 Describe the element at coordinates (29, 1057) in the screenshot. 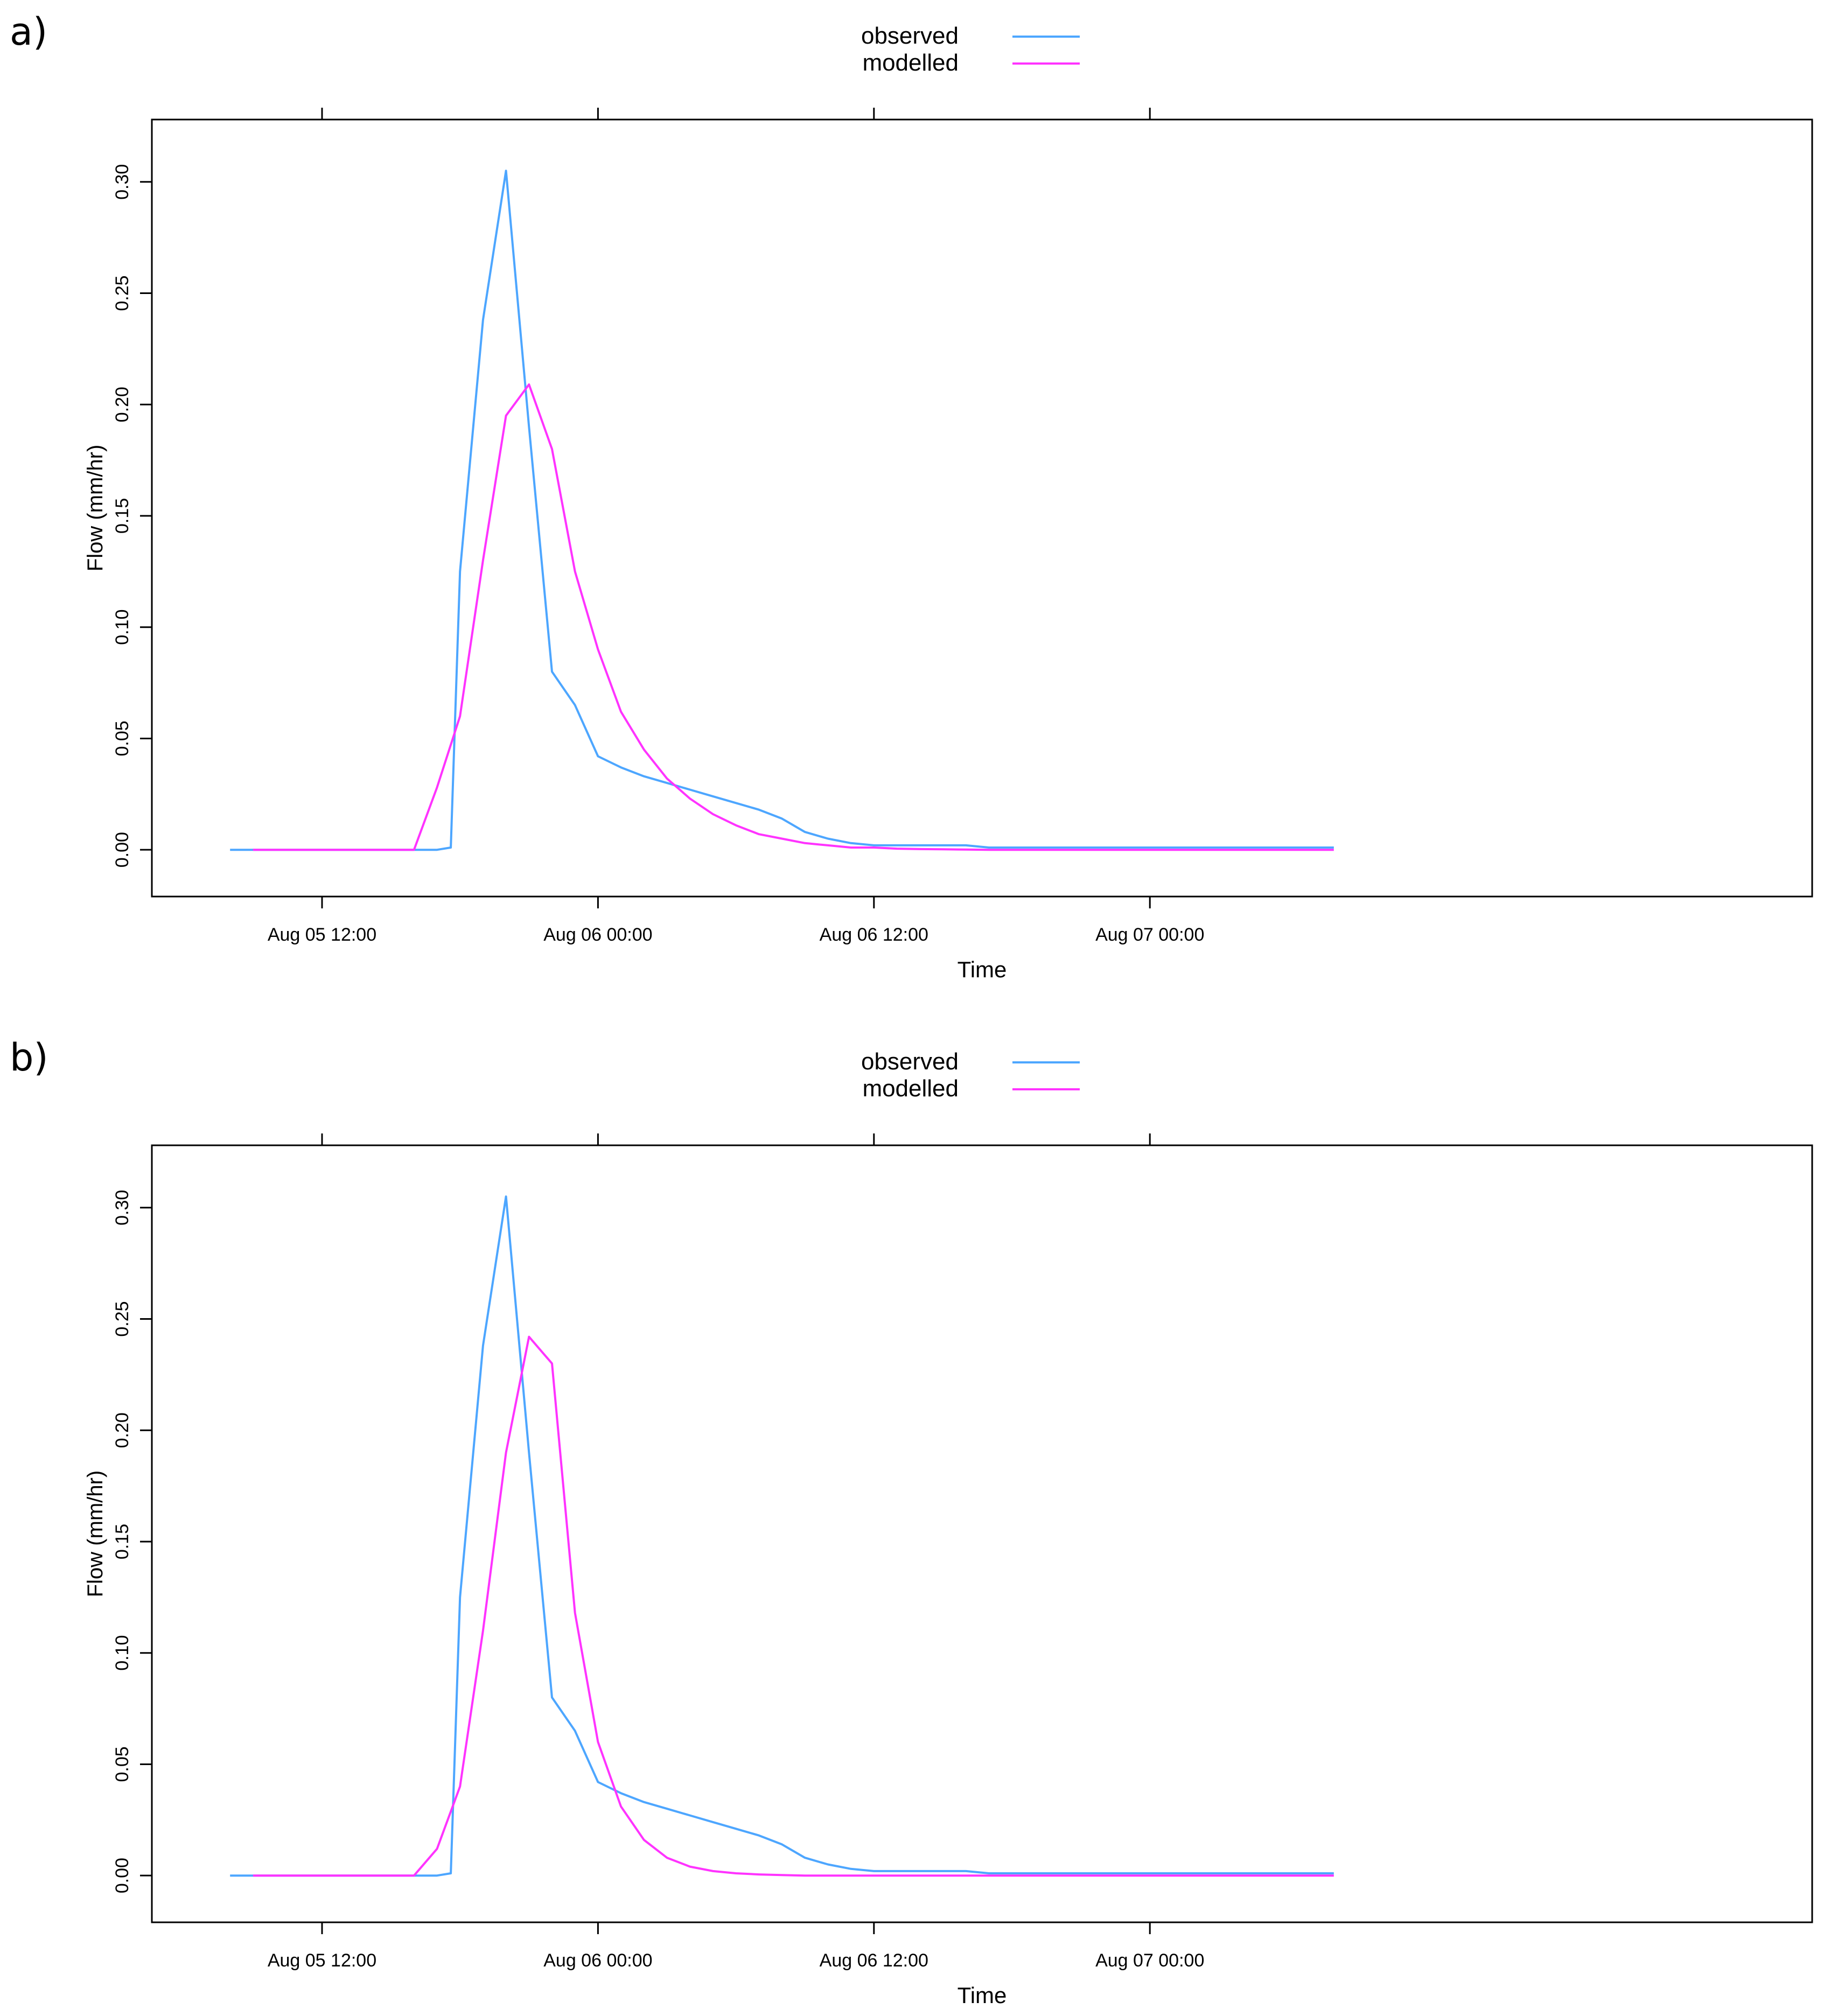

I see `panel-label-b: b)` at that location.